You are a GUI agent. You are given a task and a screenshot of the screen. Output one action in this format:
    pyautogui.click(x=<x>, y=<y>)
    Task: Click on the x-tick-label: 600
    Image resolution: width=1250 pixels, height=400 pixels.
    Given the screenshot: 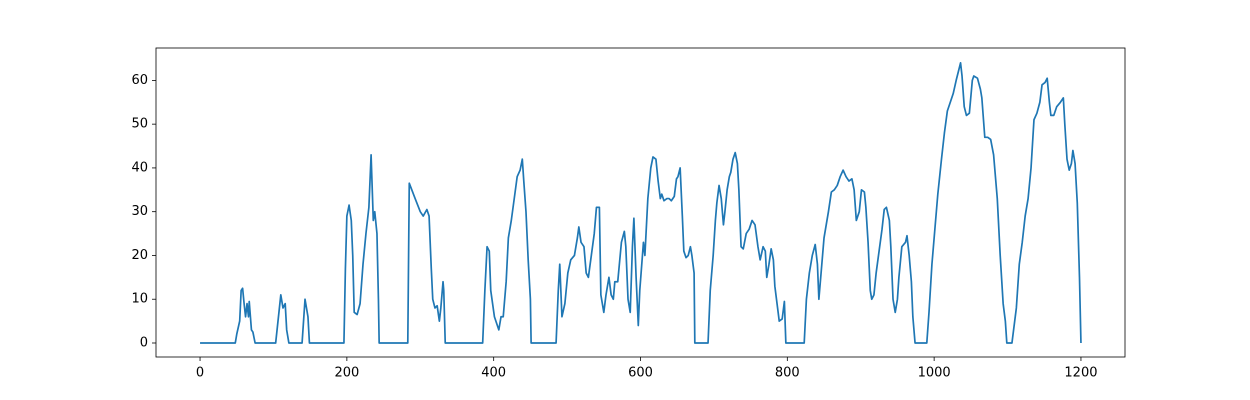 What is the action you would take?
    pyautogui.click(x=640, y=373)
    